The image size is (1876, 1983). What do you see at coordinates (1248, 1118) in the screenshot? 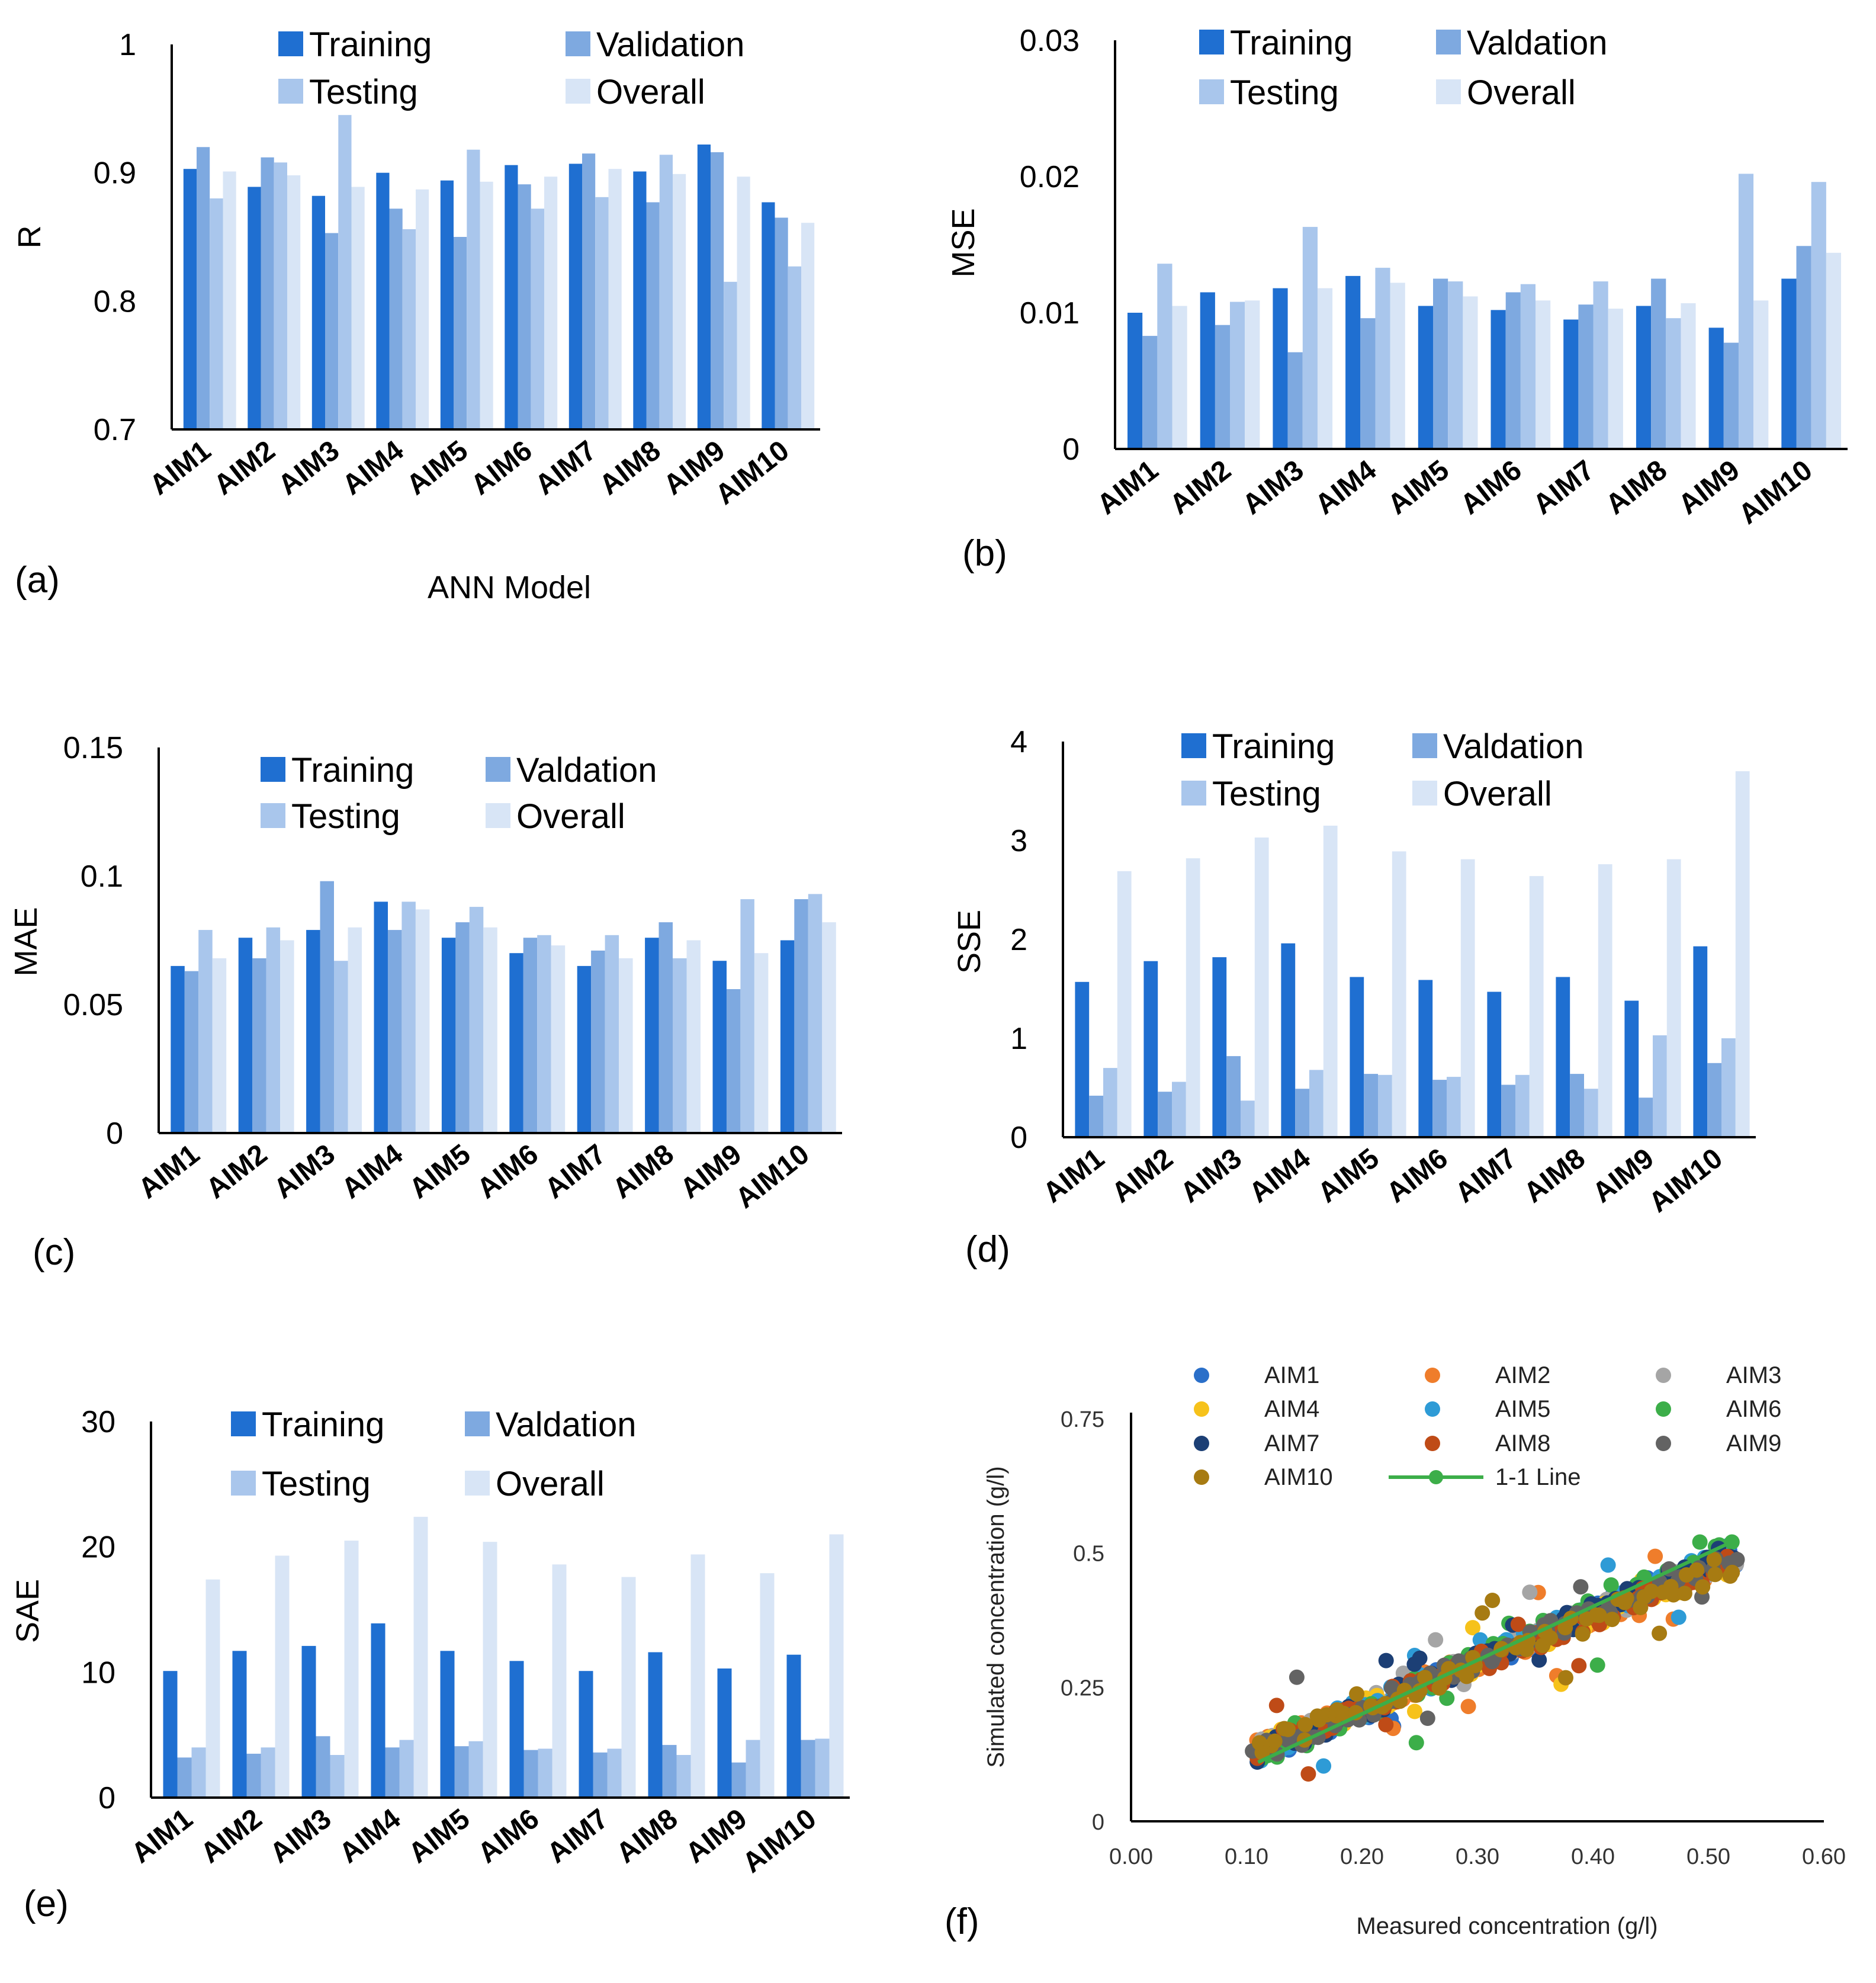
I see `bar-d-testing-aim3` at bounding box center [1248, 1118].